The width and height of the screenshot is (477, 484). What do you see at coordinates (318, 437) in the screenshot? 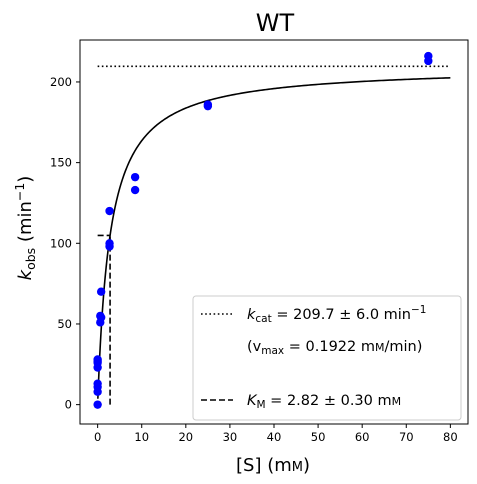
I see `x-tick-label: 50` at bounding box center [318, 437].